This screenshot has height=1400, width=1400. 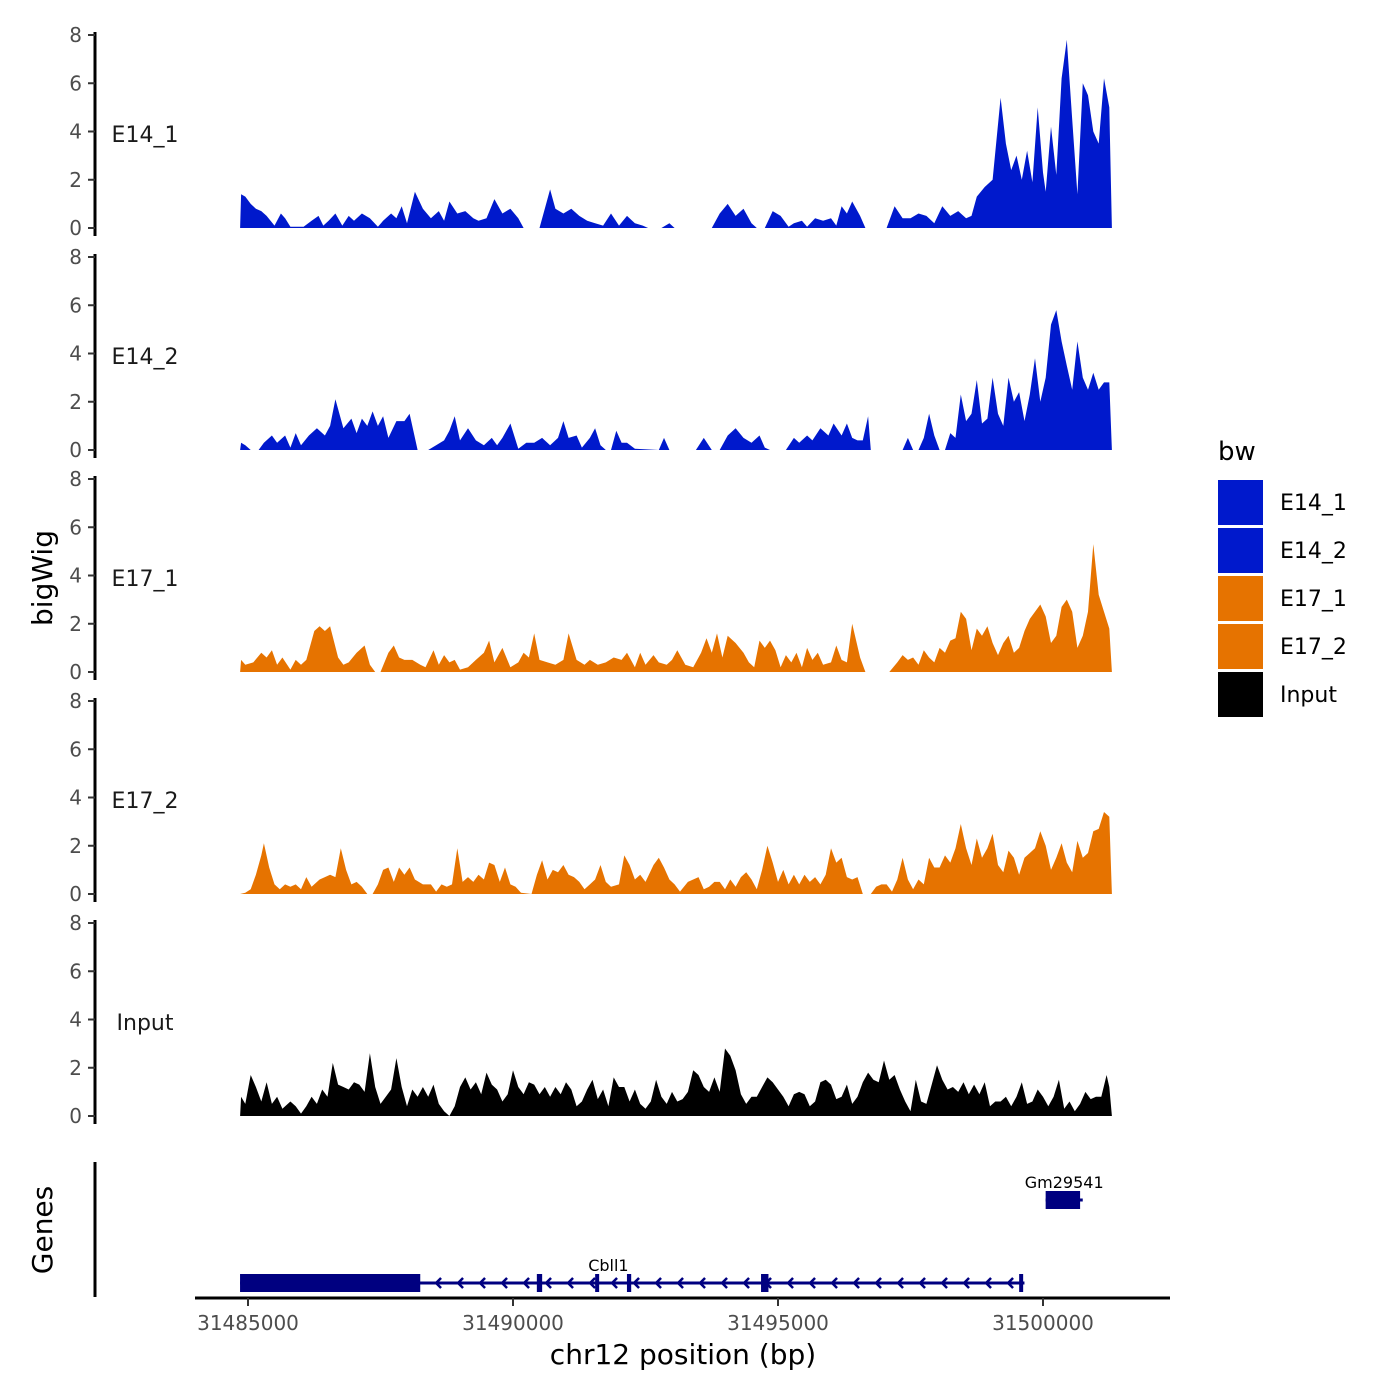 I want to click on gene-gm29541: Gm29541, so click(x=1064, y=1191).